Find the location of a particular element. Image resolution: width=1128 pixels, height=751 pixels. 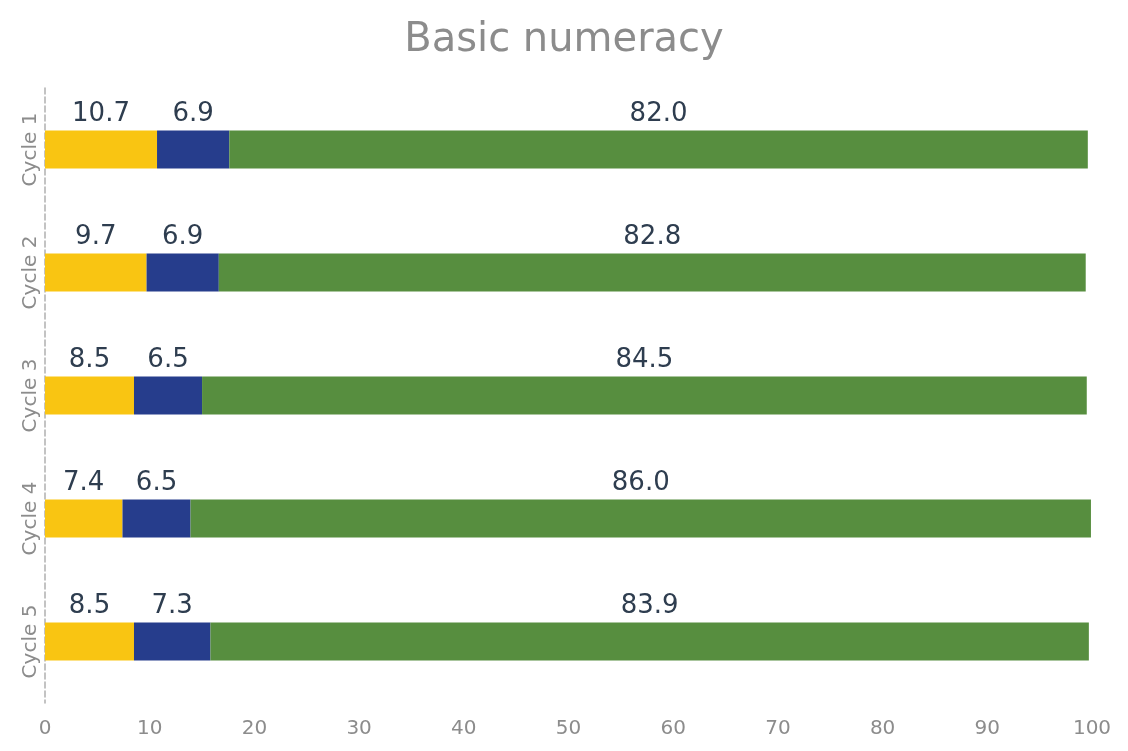

y-tick-label: Cycle 3 is located at coordinates (29, 395).